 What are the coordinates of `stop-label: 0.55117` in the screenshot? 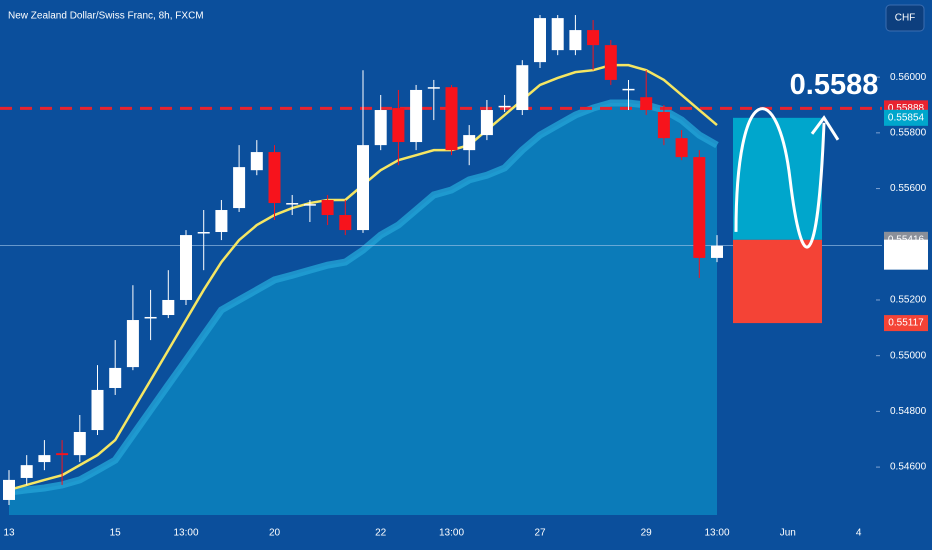 It's located at (906, 323).